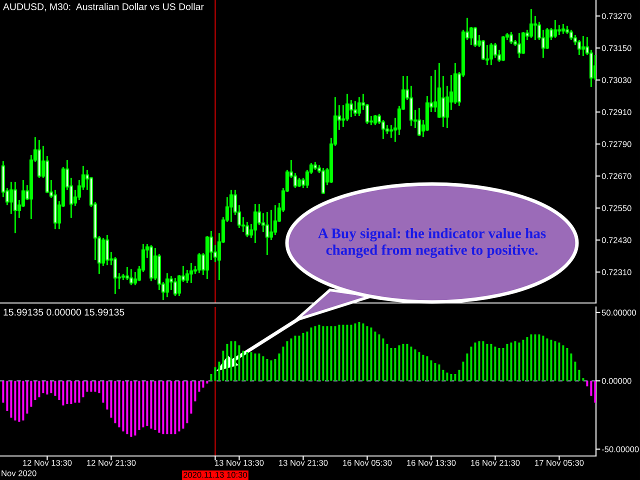 The height and width of the screenshot is (480, 640). Describe the element at coordinates (64, 312) in the screenshot. I see `chart-title: 15.99135 0.00000 15.99135` at that location.